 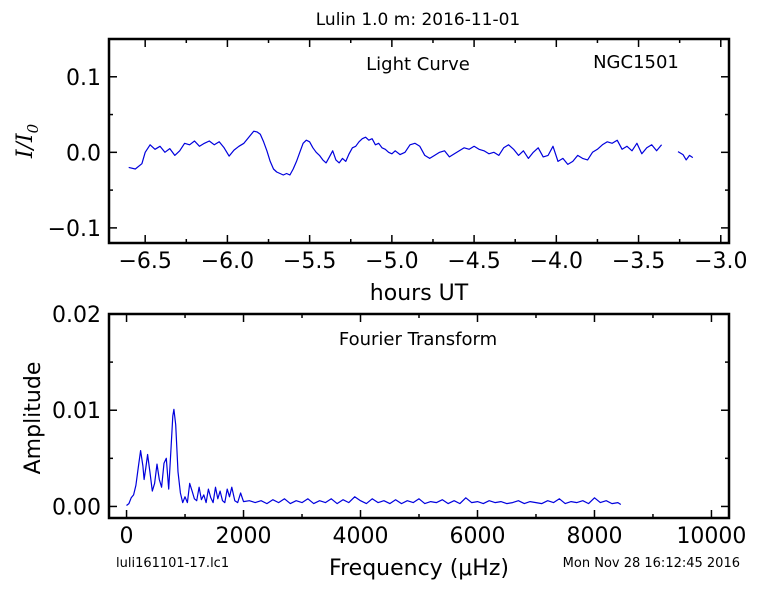 I want to click on x-tick-label: −5.5, so click(x=309, y=261).